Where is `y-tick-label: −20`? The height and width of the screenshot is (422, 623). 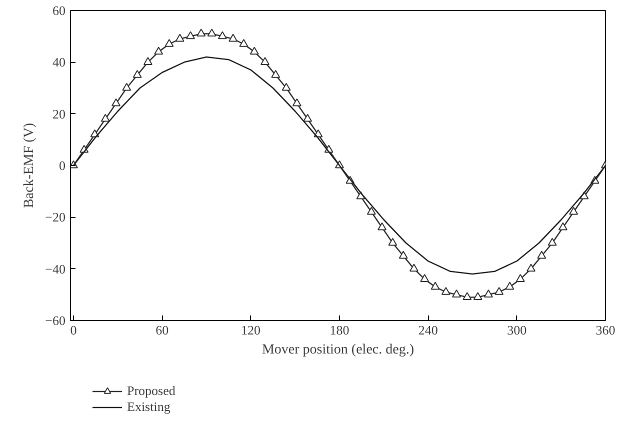
y-tick-label: −20 is located at coordinates (55, 217).